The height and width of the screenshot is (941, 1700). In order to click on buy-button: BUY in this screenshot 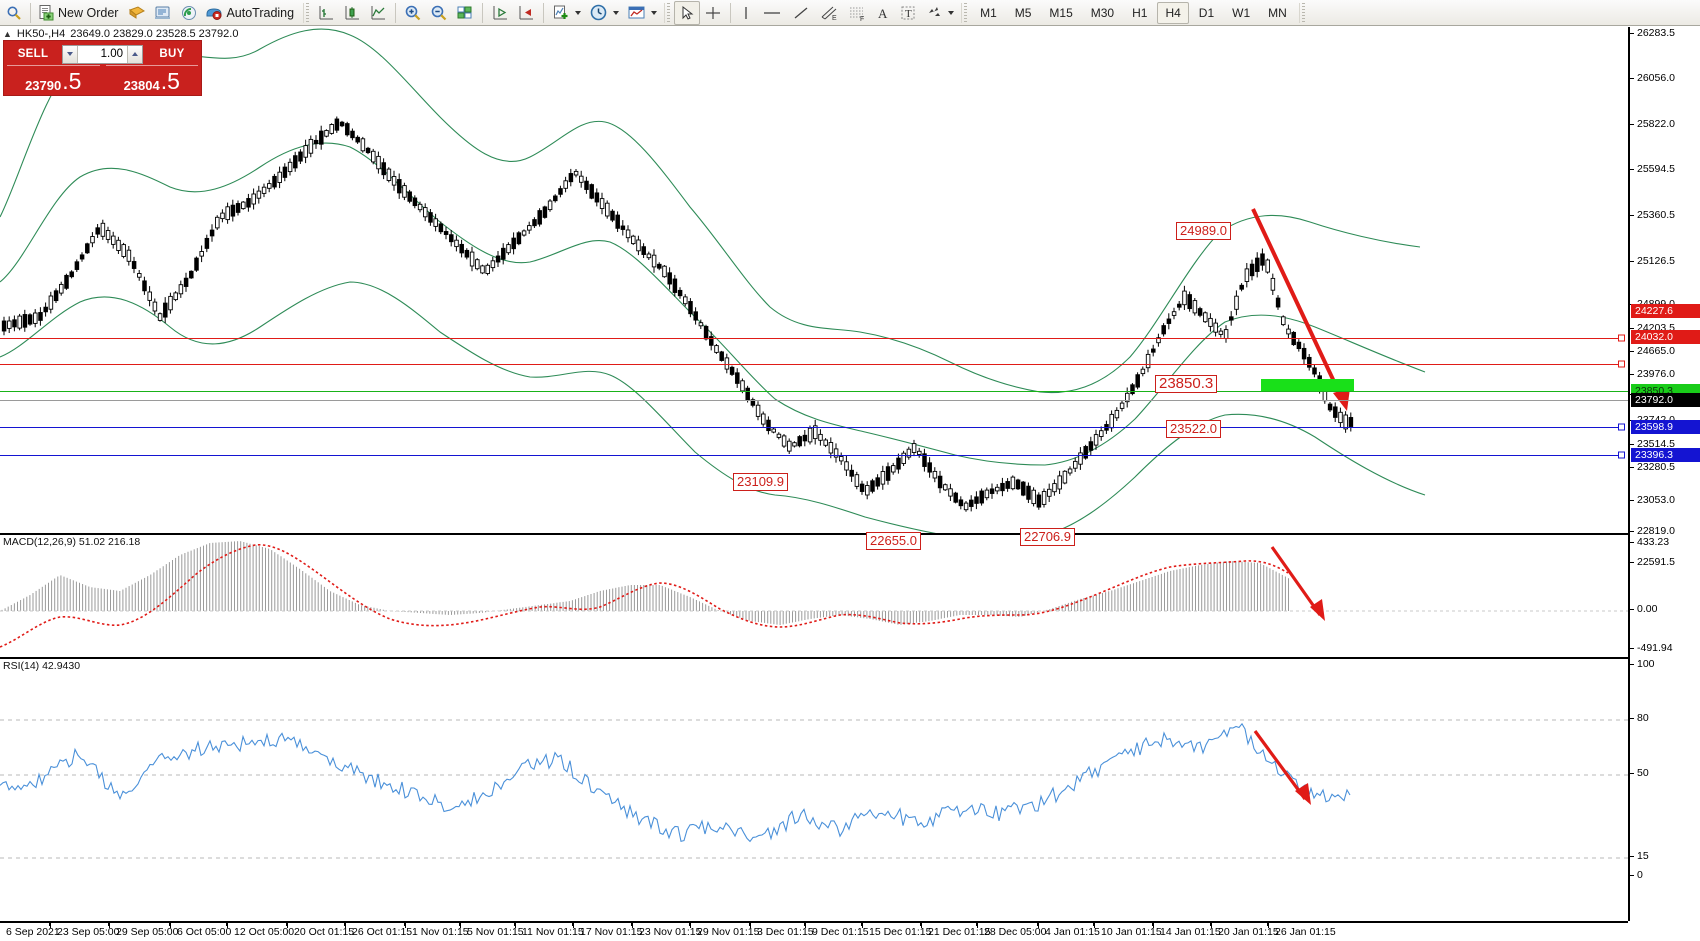, I will do `click(172, 54)`.